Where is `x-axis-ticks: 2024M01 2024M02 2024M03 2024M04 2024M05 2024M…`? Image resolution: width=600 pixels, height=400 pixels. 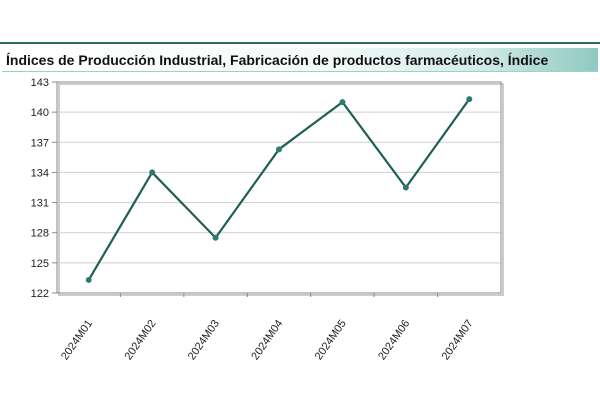
x-axis-ticks: 2024M01 2024M02 2024M03 2024M04 2024M05 2024M… is located at coordinates (267, 327).